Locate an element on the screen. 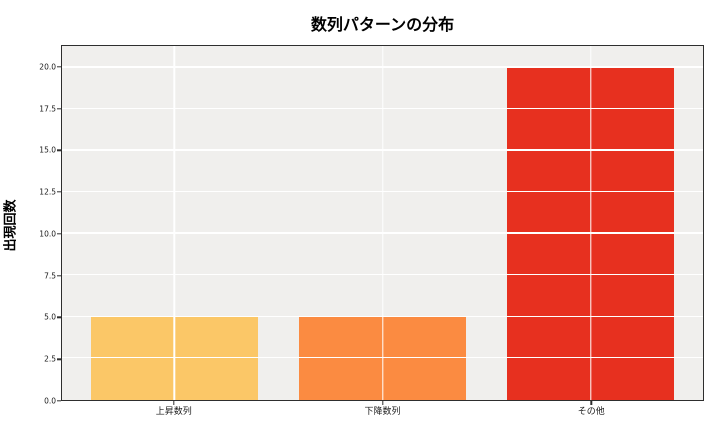 This screenshot has height=432, width=720. y-tick-label-0.0: 0.0 is located at coordinates (50, 401).